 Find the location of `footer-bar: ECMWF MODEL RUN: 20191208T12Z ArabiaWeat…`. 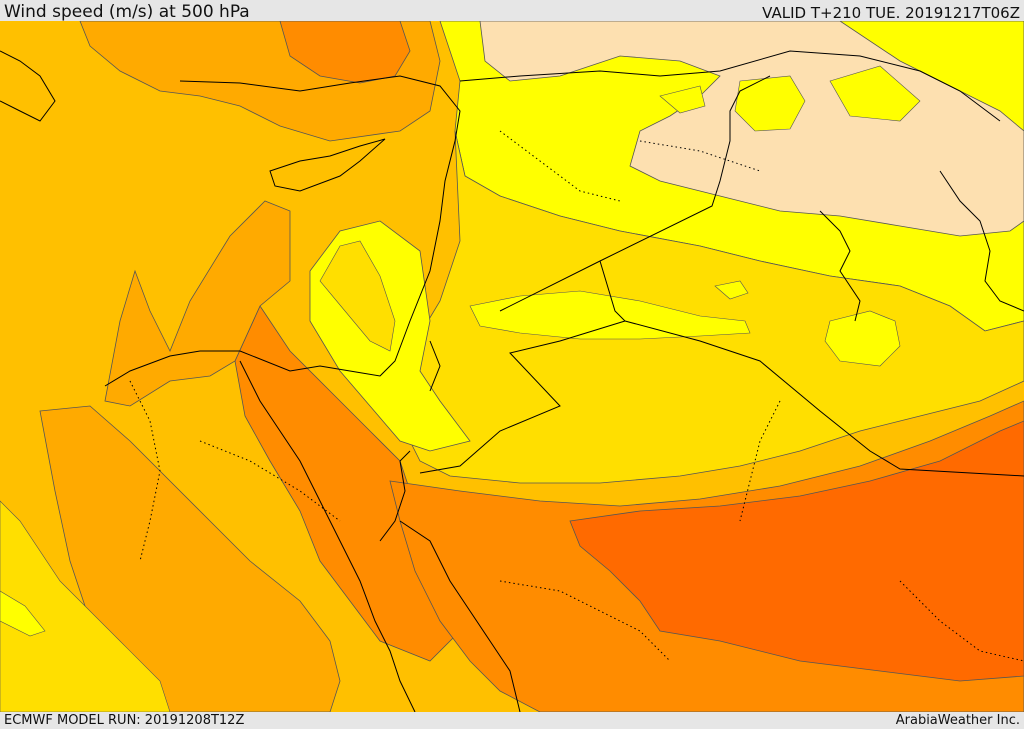

footer-bar: ECMWF MODEL RUN: 20191208T12Z ArabiaWeat… is located at coordinates (512, 720).